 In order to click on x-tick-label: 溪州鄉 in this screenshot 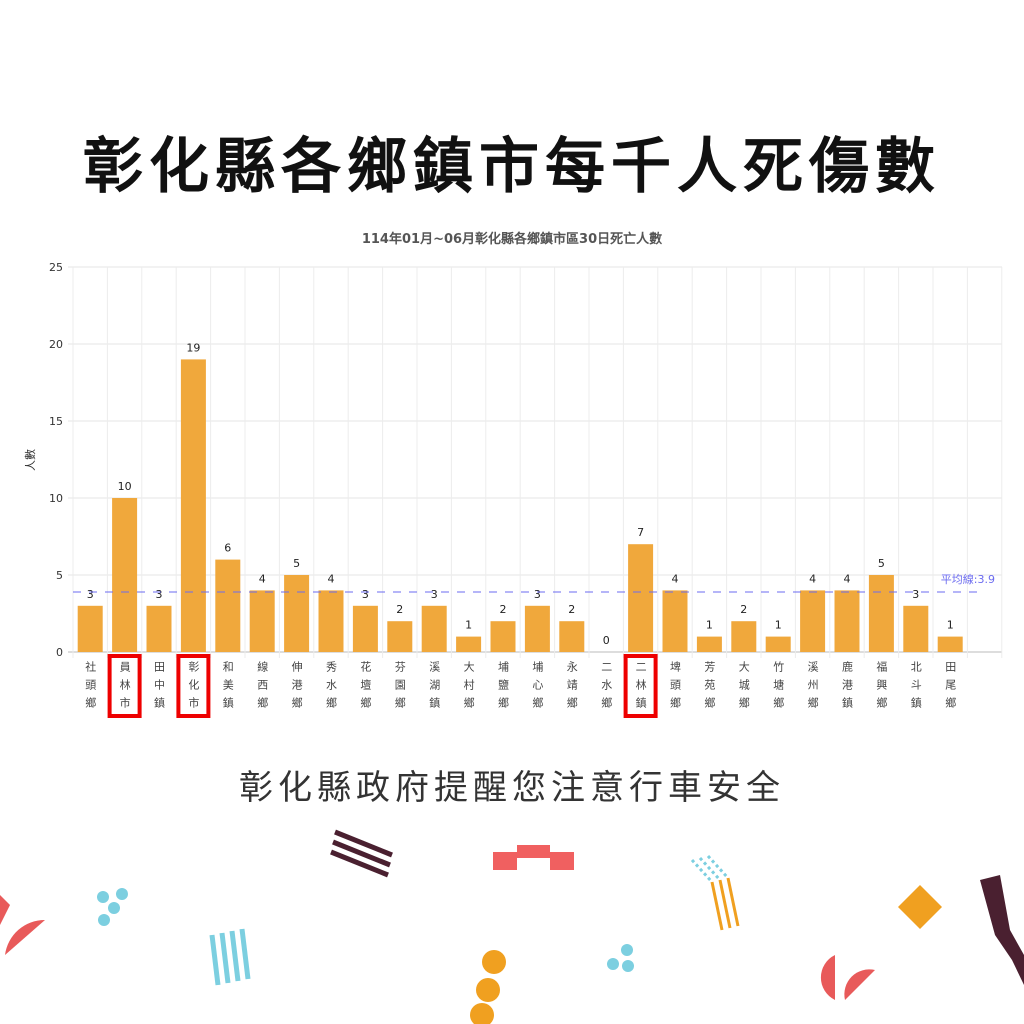, I will do `click(812, 688)`.